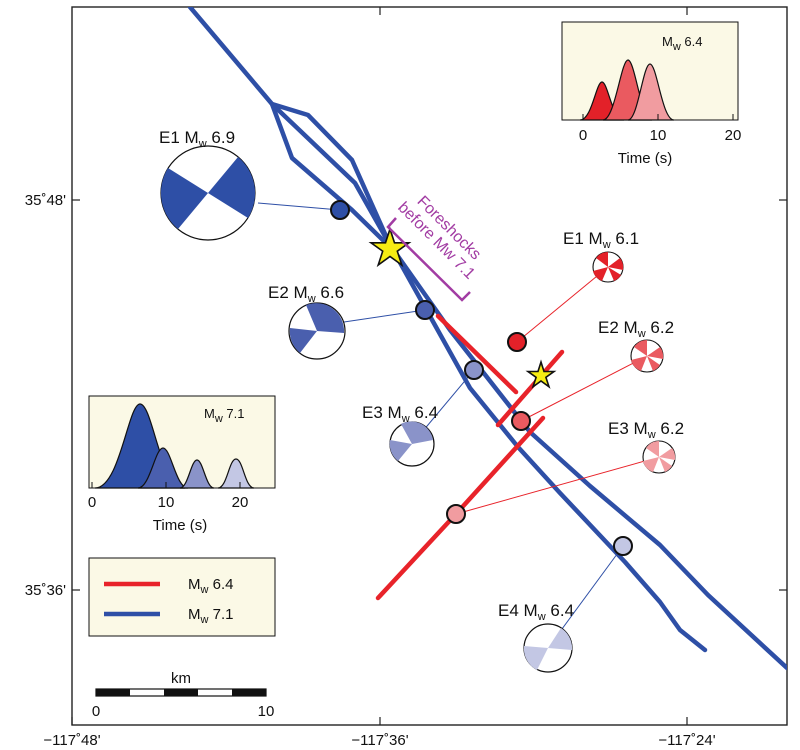 The height and width of the screenshot is (750, 800). What do you see at coordinates (548, 648) in the screenshot?
I see `beachball-mw71-e4` at bounding box center [548, 648].